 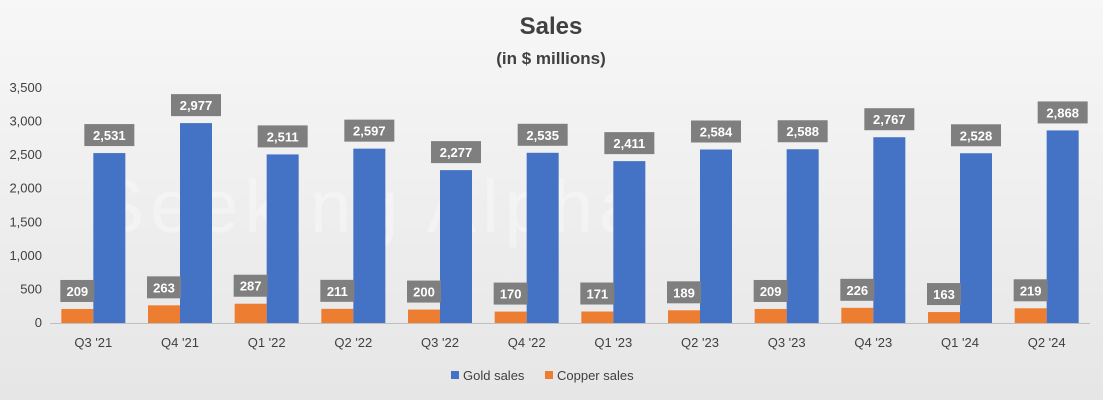 I want to click on data-label: 2,531, so click(x=109, y=135).